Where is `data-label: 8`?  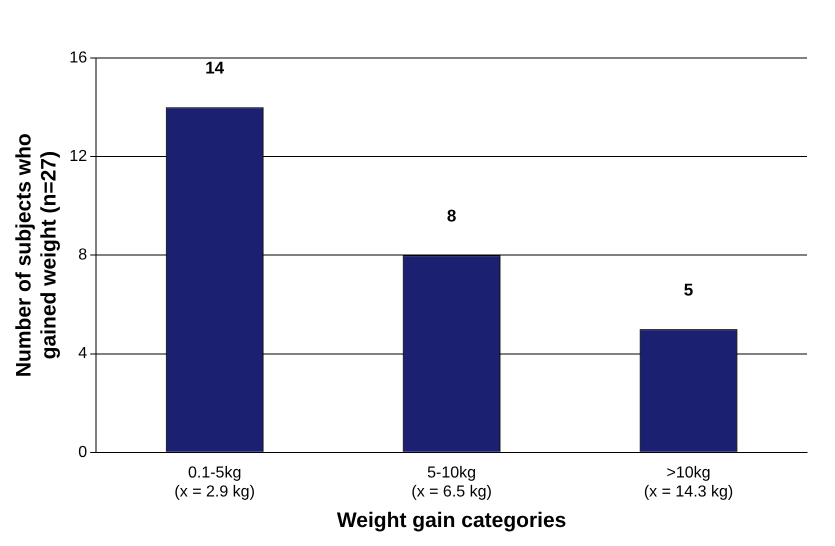
data-label: 8 is located at coordinates (451, 216).